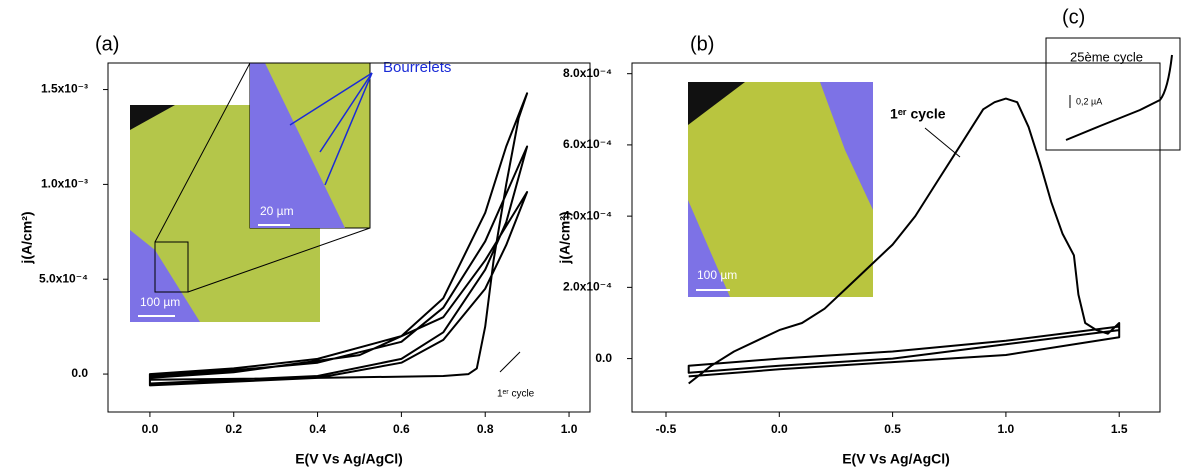 Image resolution: width=1188 pixels, height=472 pixels. I want to click on annotation: 0,2 µA, so click(1089, 101).